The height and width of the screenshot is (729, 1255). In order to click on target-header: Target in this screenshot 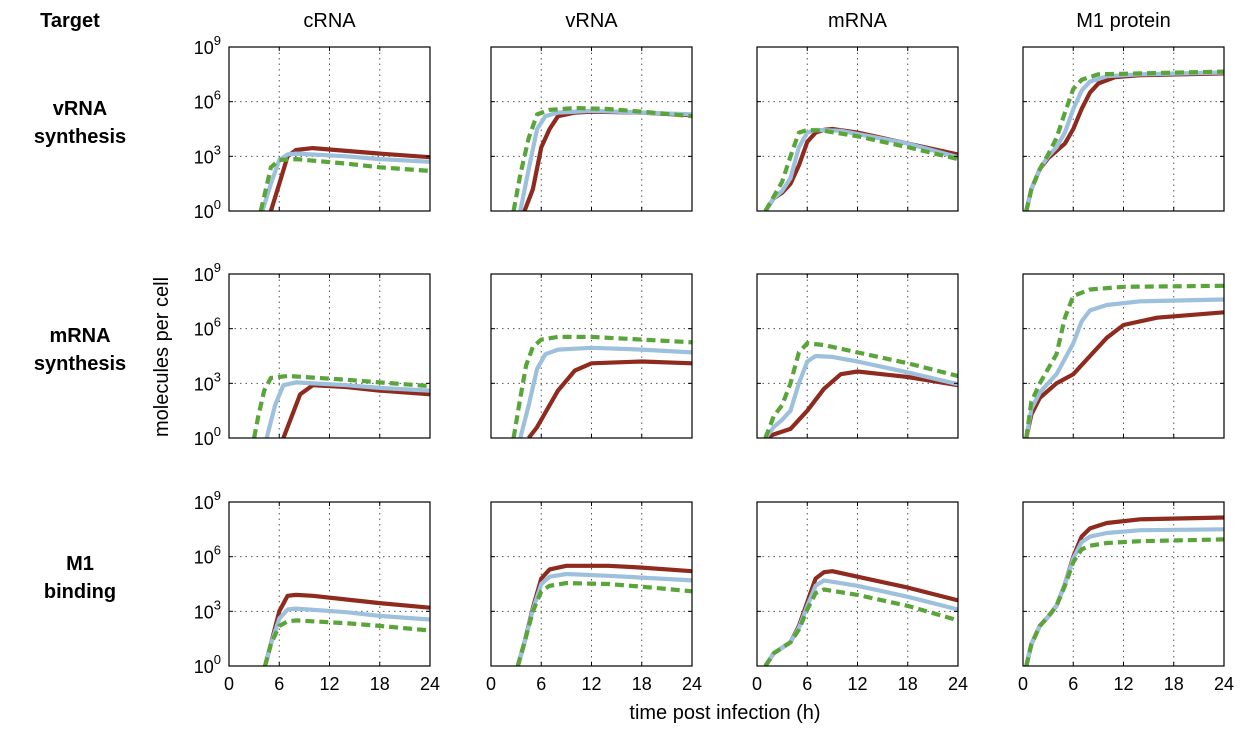, I will do `click(70, 21)`.